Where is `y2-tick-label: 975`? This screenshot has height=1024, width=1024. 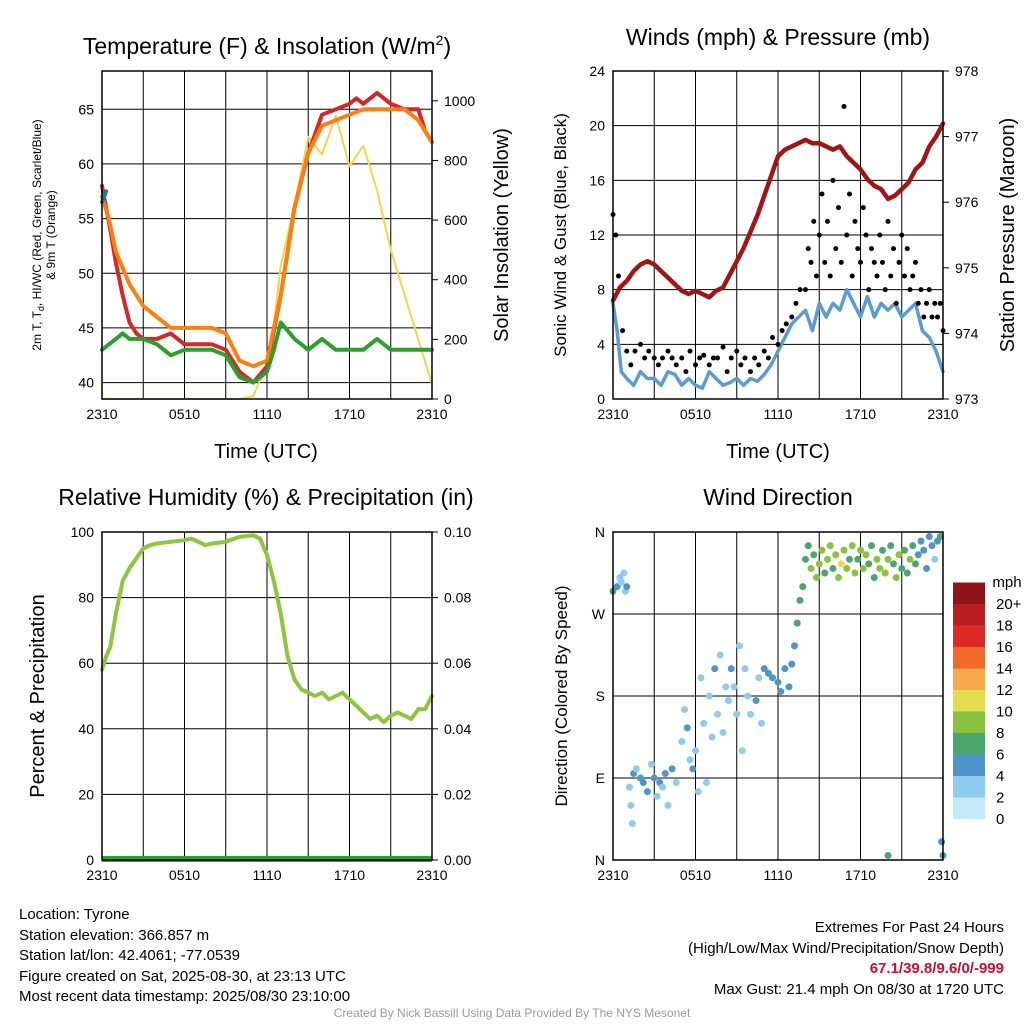 y2-tick-label: 975 is located at coordinates (967, 268).